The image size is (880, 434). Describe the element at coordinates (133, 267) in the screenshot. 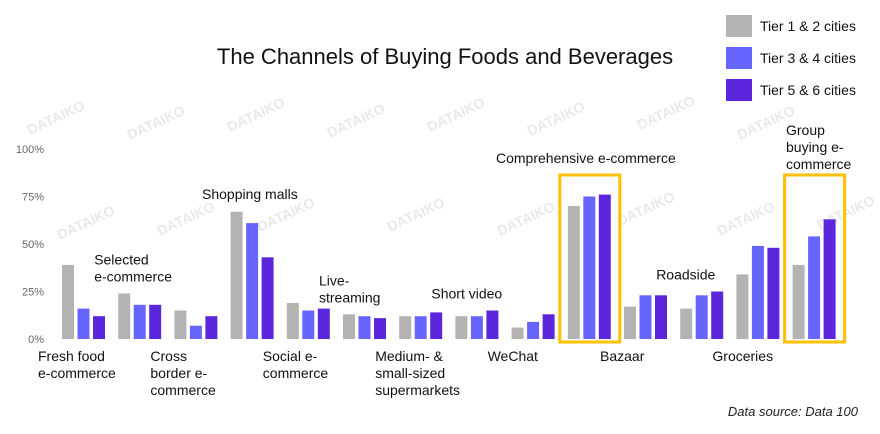

I see `category-label: Selected e-commerce` at that location.